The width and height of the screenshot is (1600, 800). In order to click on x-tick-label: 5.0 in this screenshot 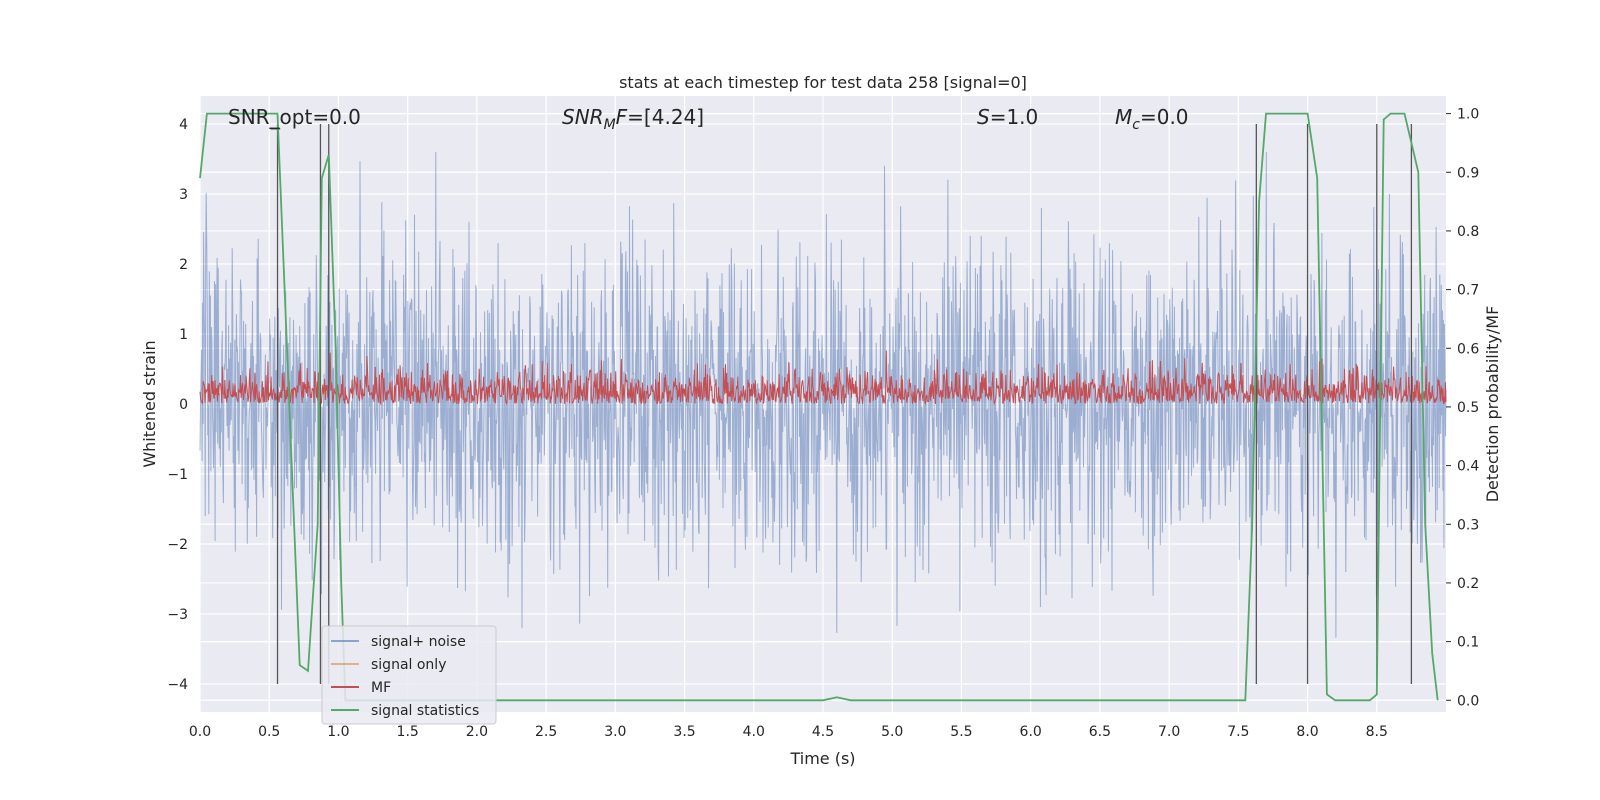, I will do `click(892, 732)`.